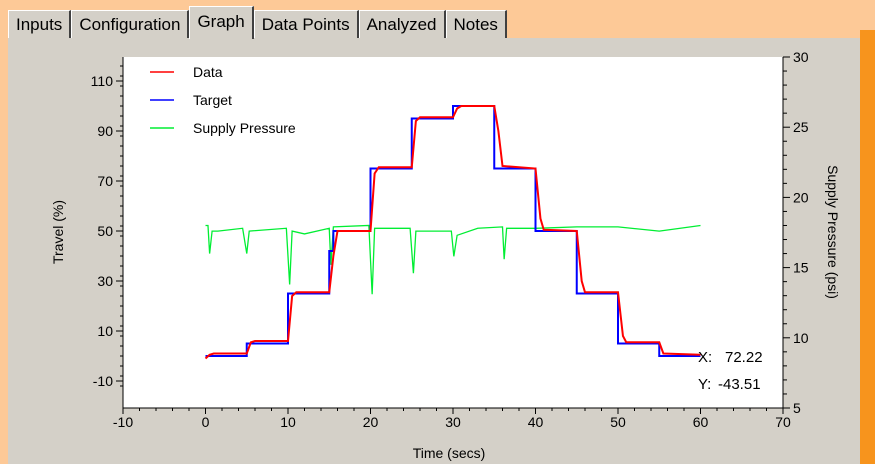  What do you see at coordinates (867, 247) in the screenshot?
I see `window-edge-bar` at bounding box center [867, 247].